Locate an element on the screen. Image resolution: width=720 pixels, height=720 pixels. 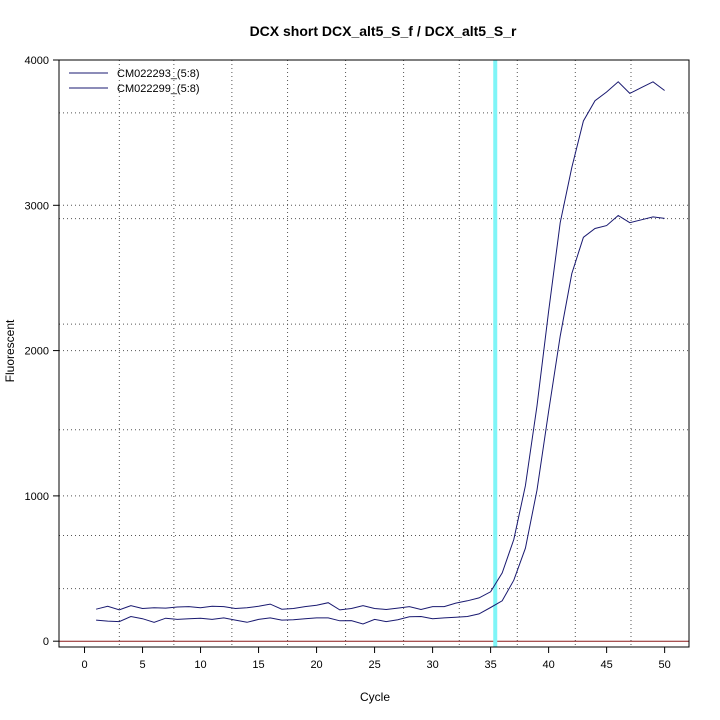
x-tick-label-10: 50 is located at coordinates (665, 665).